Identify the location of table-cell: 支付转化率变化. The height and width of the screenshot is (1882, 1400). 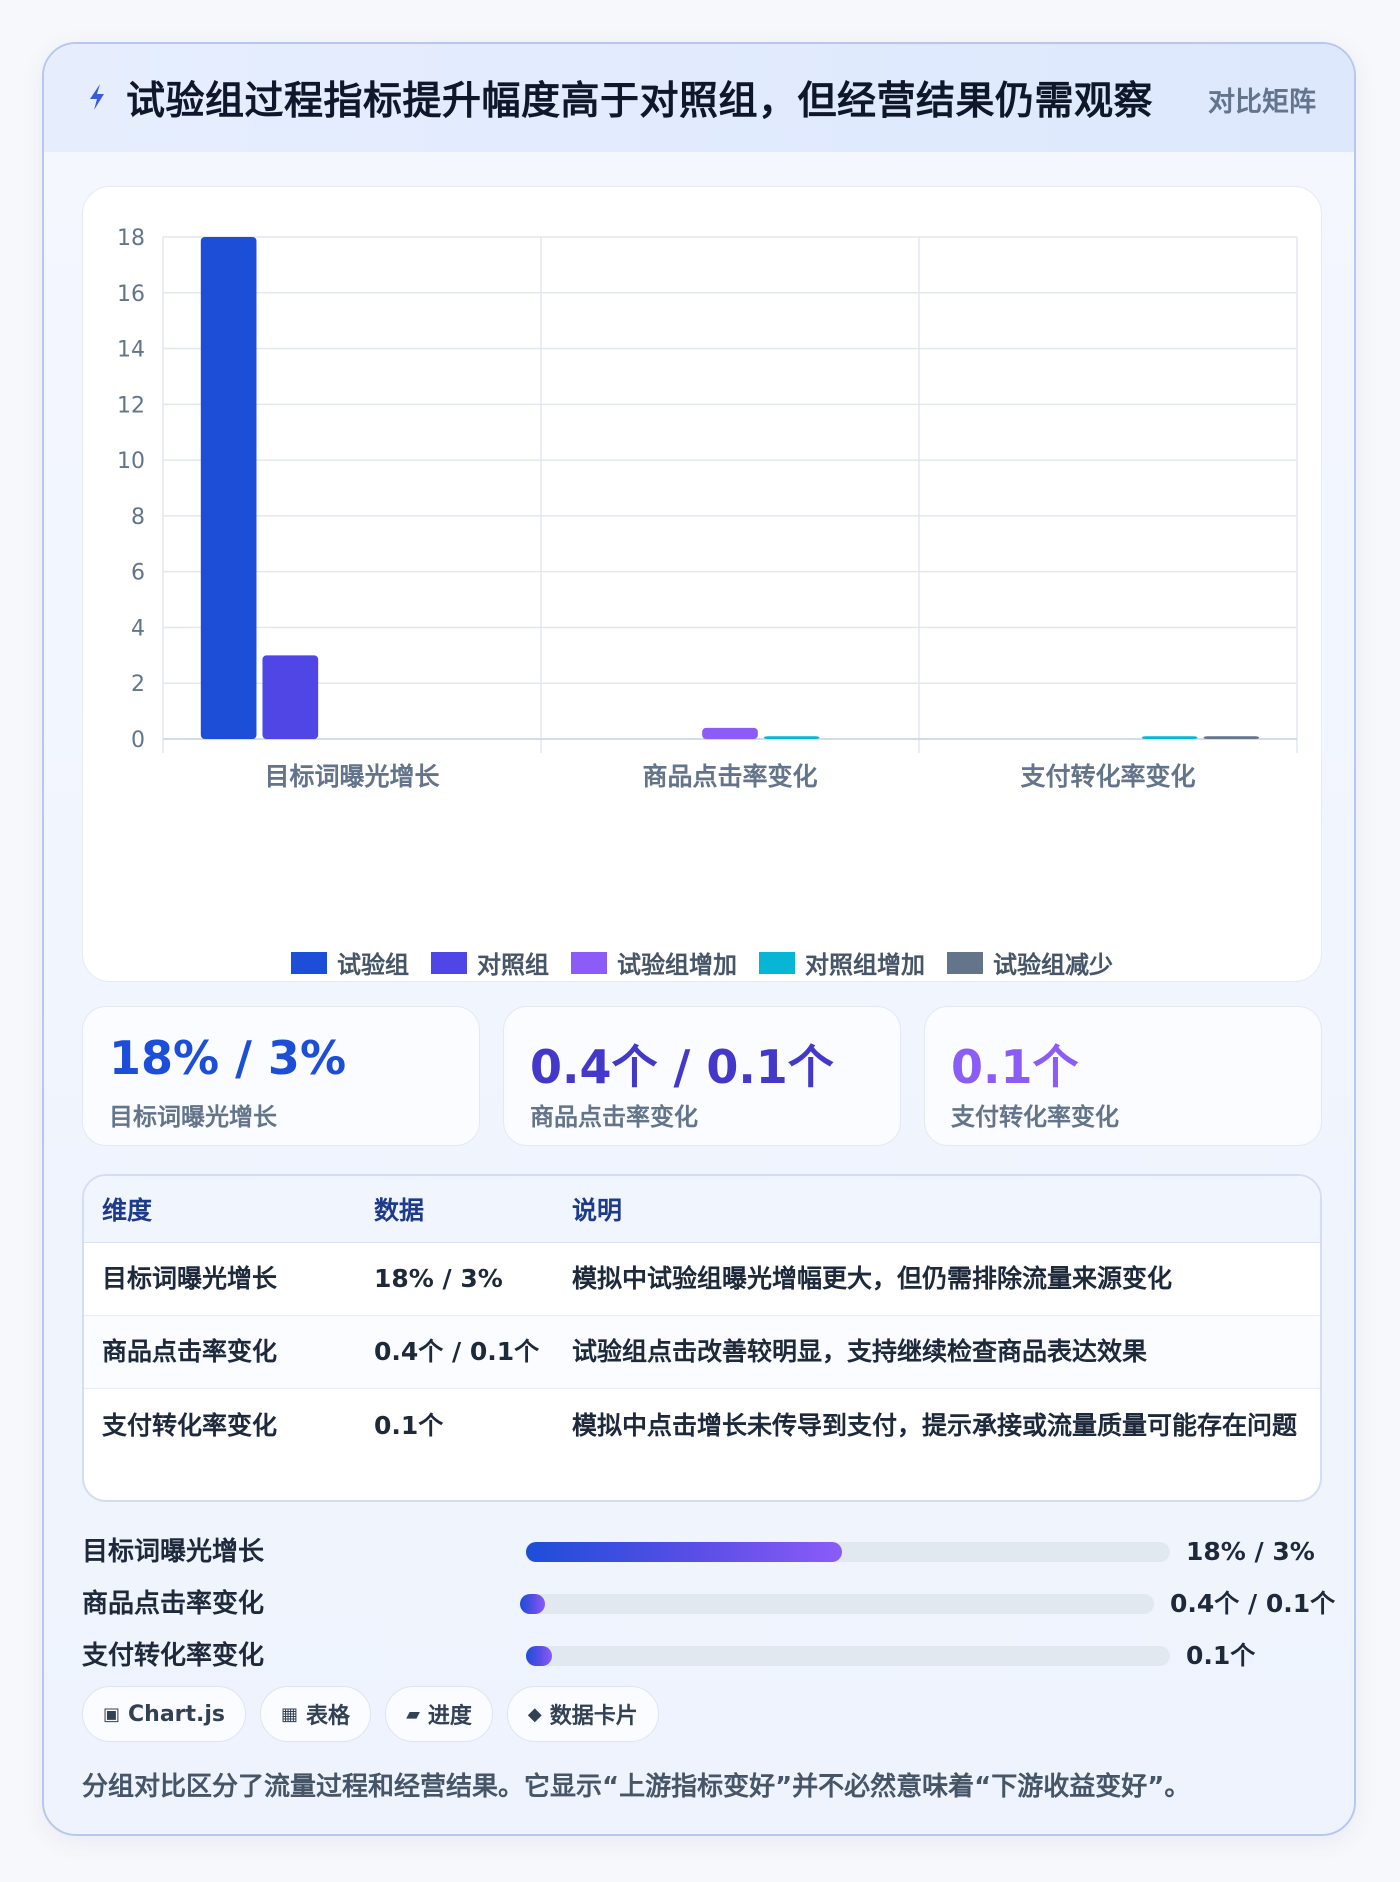
(190, 1425).